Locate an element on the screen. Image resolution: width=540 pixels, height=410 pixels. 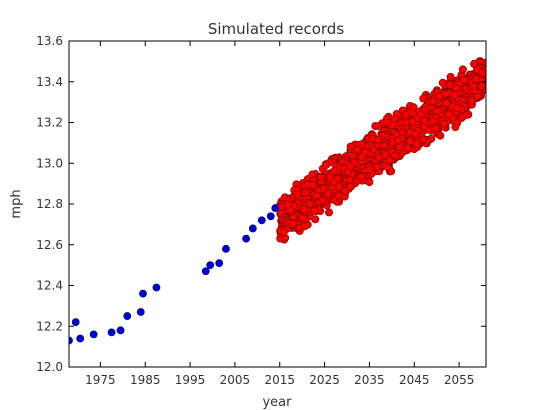
x-tick-label: 2055 is located at coordinates (459, 380).